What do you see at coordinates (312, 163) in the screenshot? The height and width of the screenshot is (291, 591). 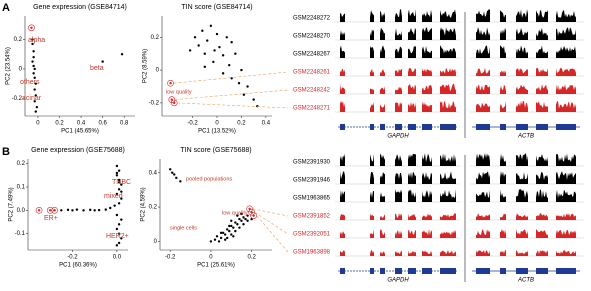 I see `sample-label: GSM2391930` at bounding box center [312, 163].